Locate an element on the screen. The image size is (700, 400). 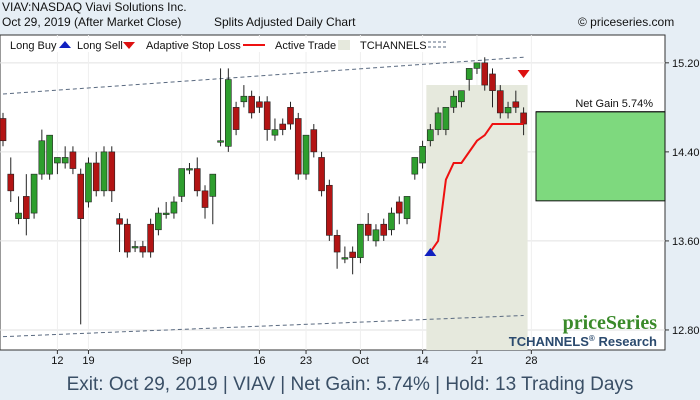
x-tick-label: 16 is located at coordinates (259, 361).